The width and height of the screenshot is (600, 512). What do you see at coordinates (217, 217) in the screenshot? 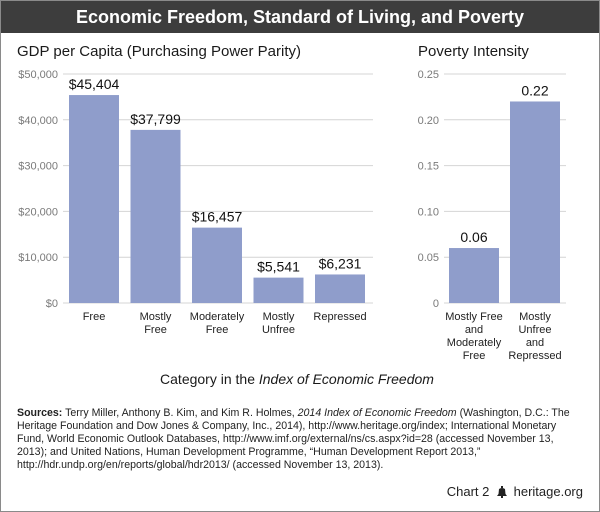
I see `gdp-value-label: $16,457` at bounding box center [217, 217].